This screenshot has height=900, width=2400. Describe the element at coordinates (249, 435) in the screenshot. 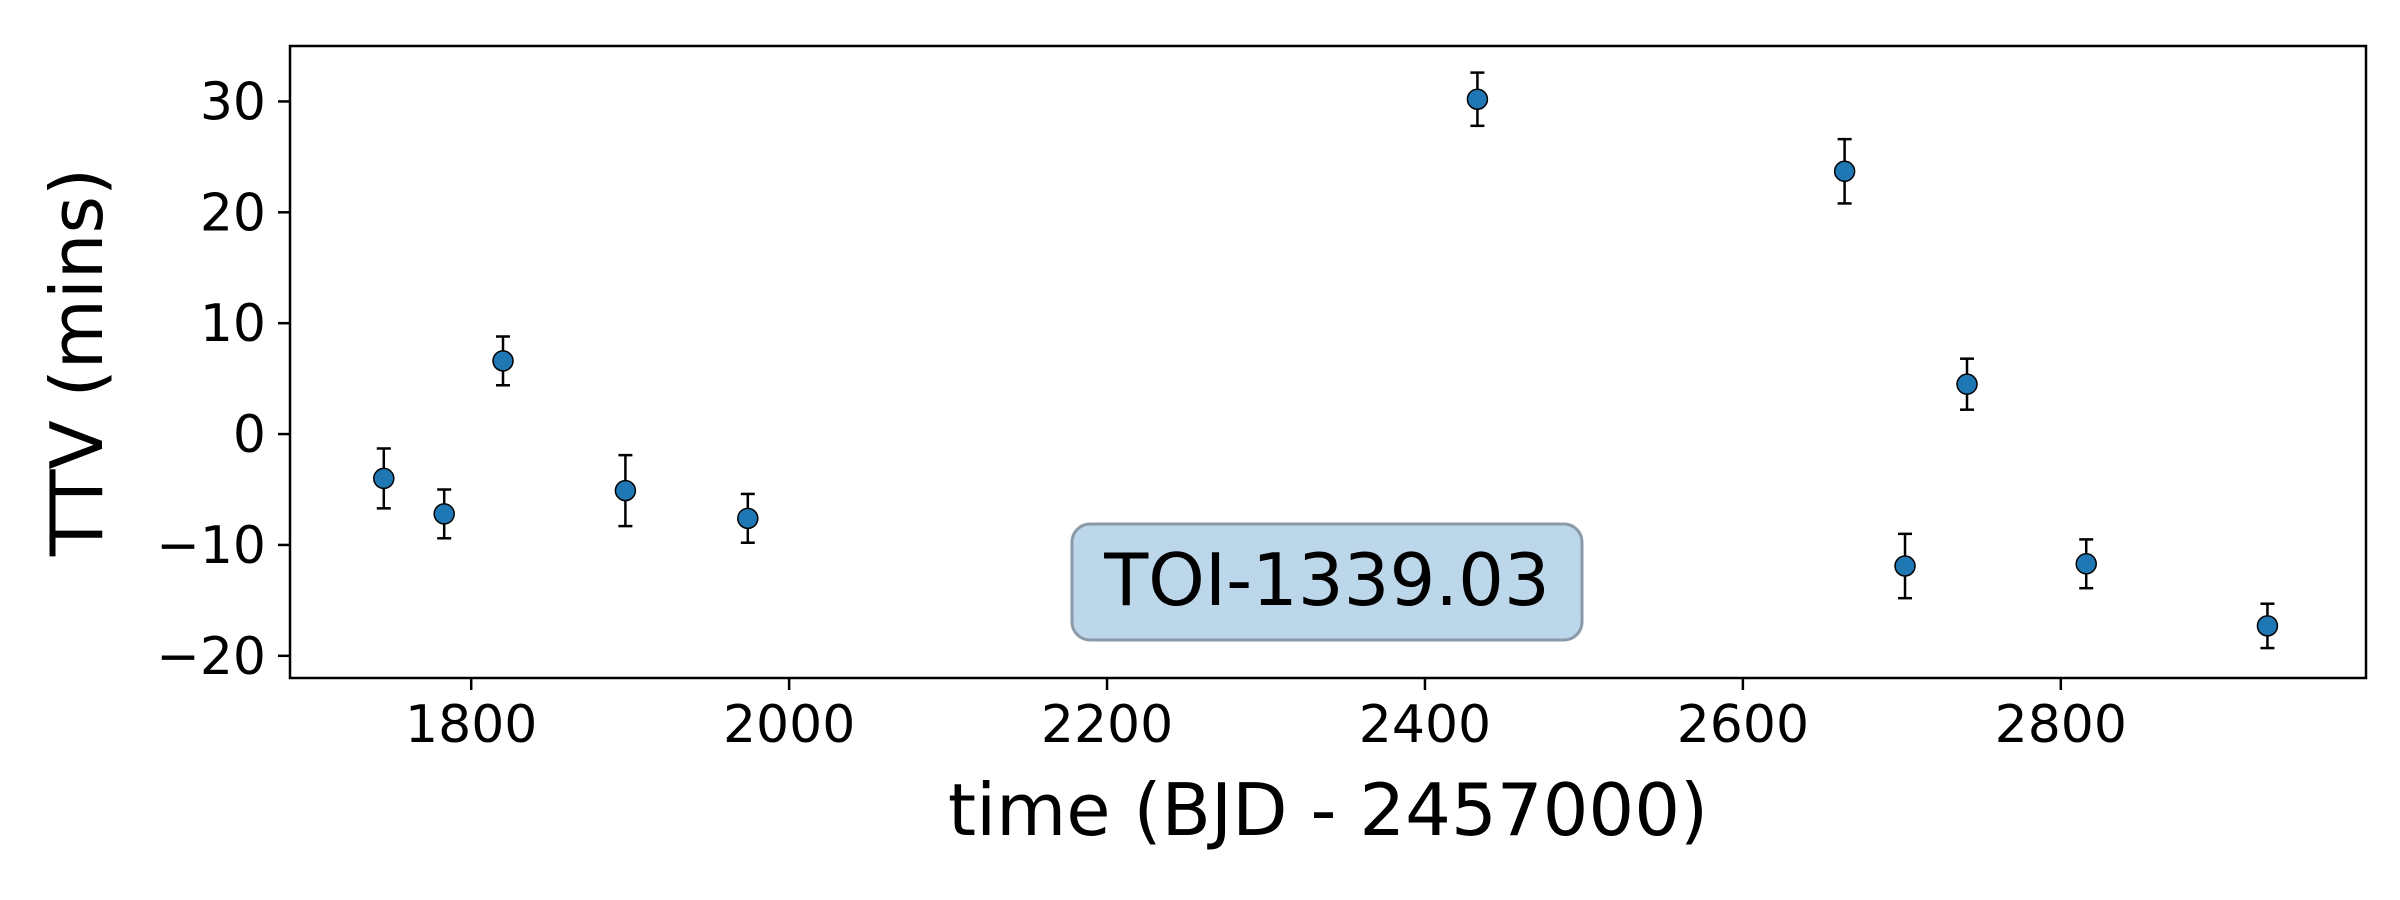

I see `y-tick-label: 0` at that location.